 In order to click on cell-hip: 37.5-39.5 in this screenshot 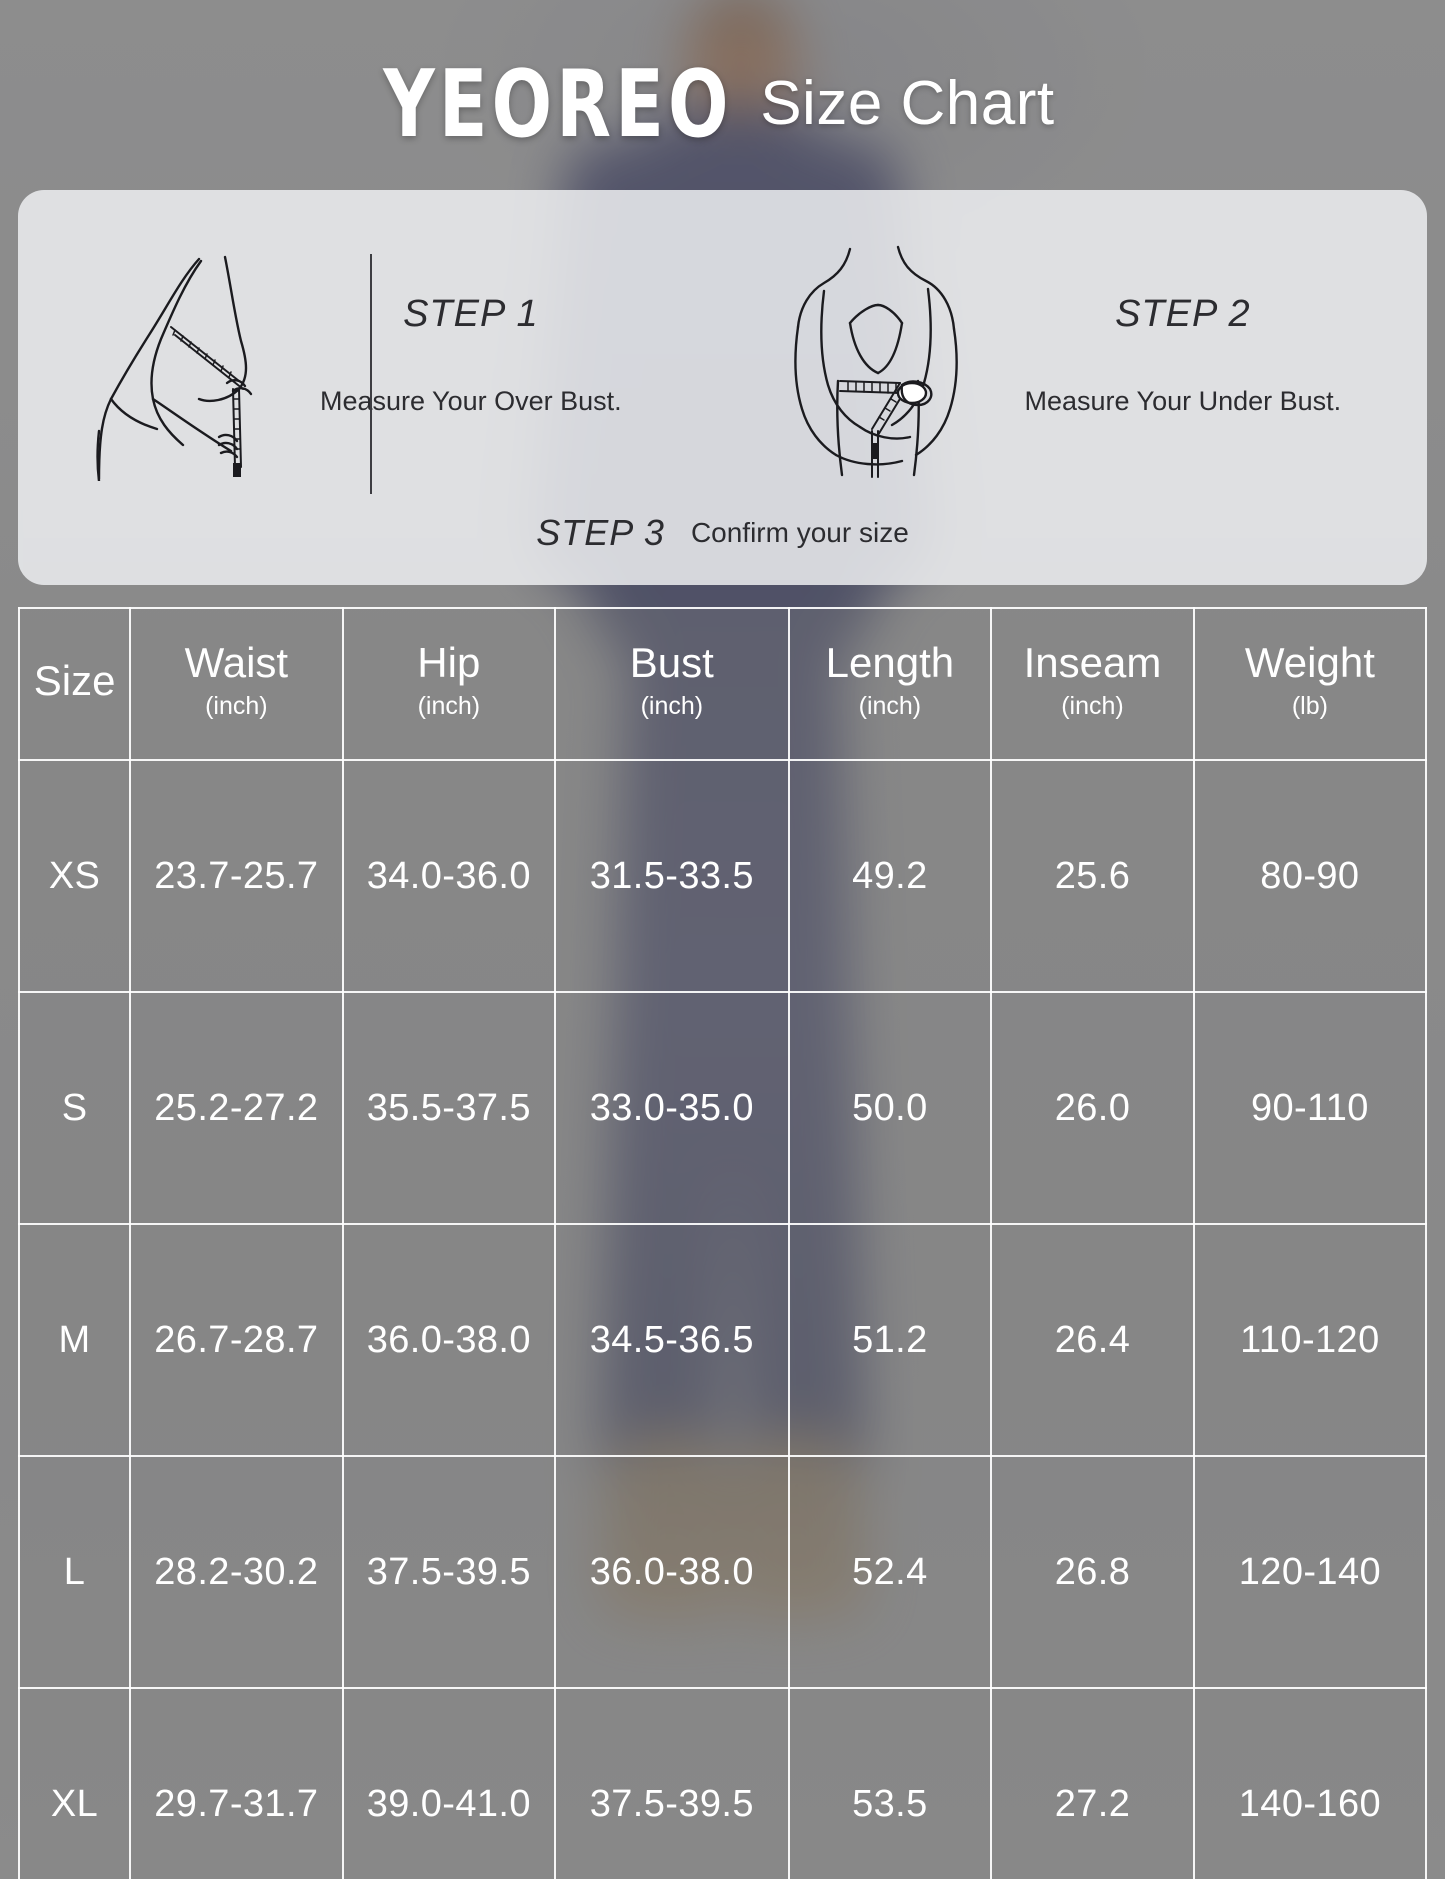, I will do `click(449, 1572)`.